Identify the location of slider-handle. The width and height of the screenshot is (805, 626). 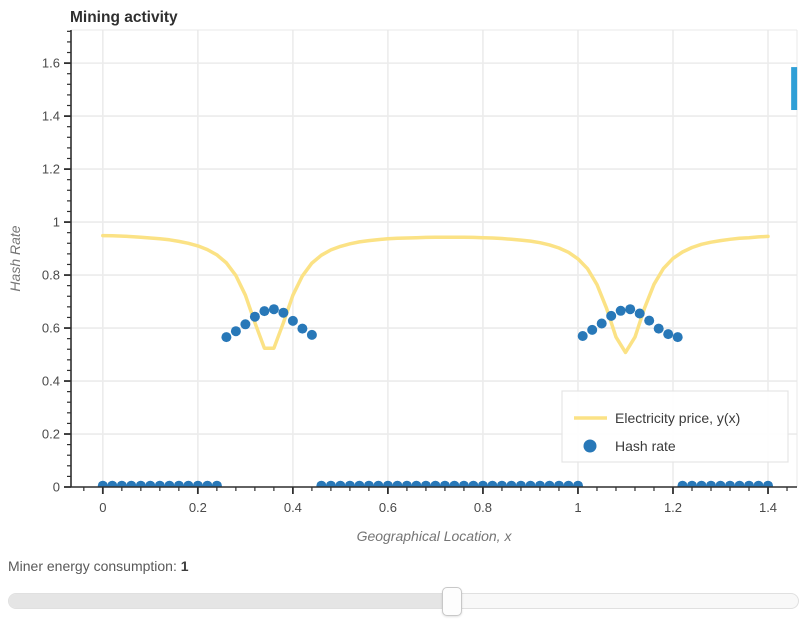
(451, 601).